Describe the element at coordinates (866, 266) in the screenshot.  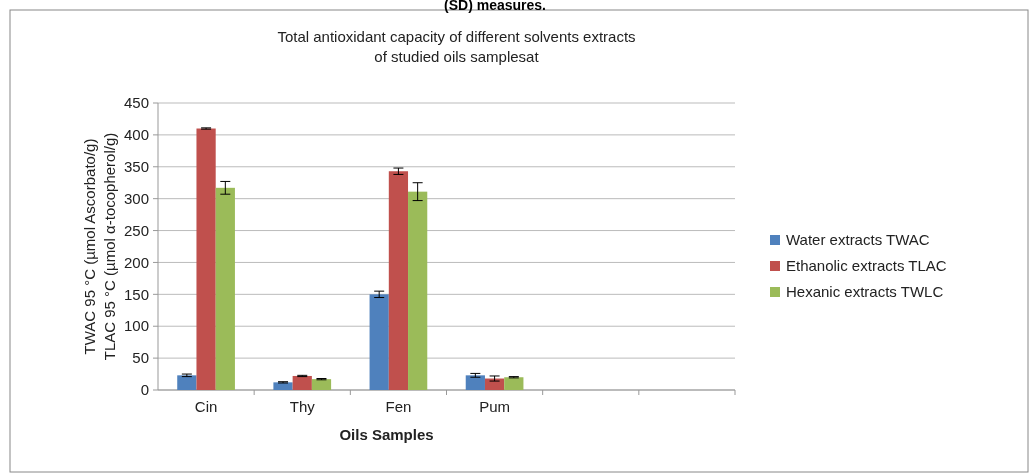
I see `legend-label: Ethanolic extracts TLAC` at that location.